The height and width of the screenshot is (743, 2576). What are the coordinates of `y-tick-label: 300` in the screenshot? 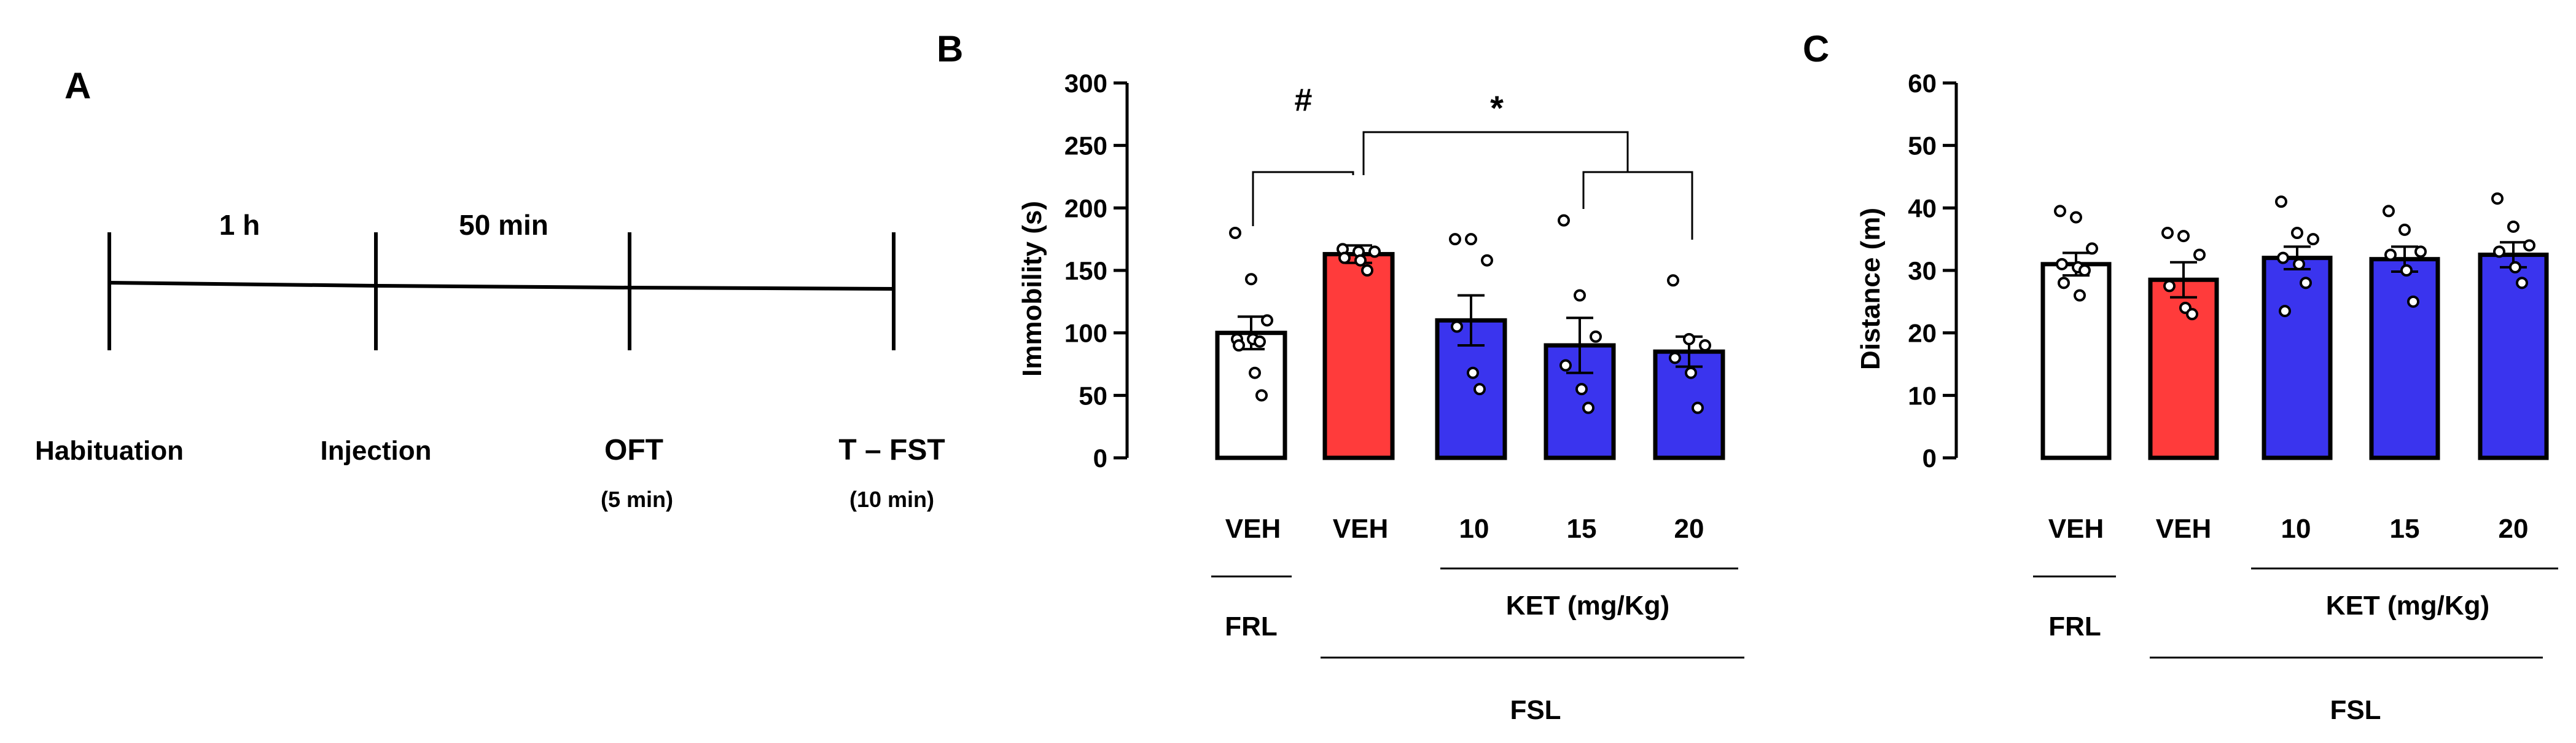 It's located at (1085, 84).